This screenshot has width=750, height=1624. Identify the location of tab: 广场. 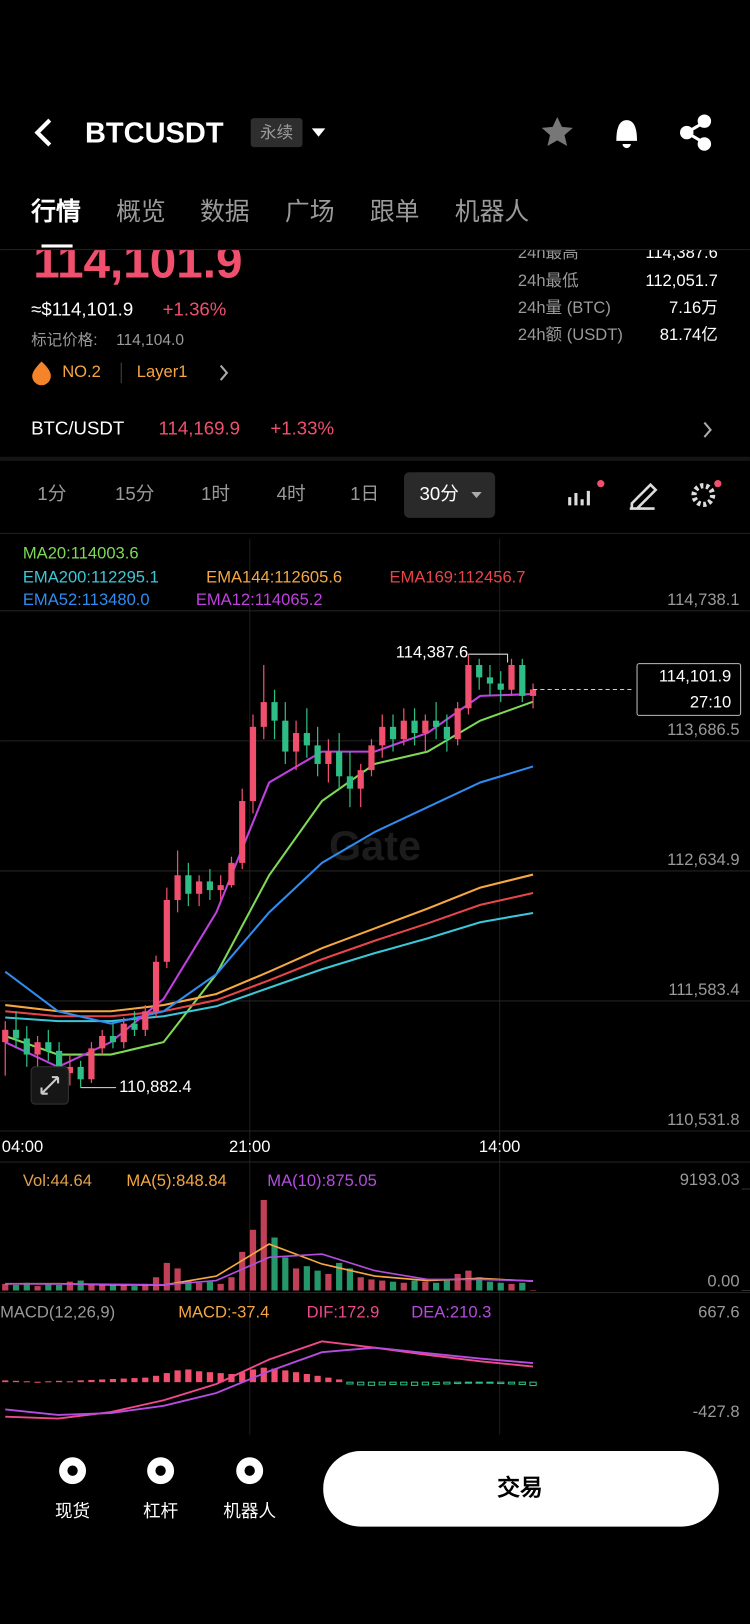
(310, 212).